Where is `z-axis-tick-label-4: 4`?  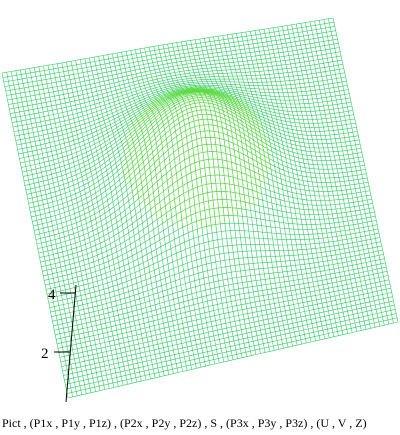 z-axis-tick-label-4: 4 is located at coordinates (52, 295).